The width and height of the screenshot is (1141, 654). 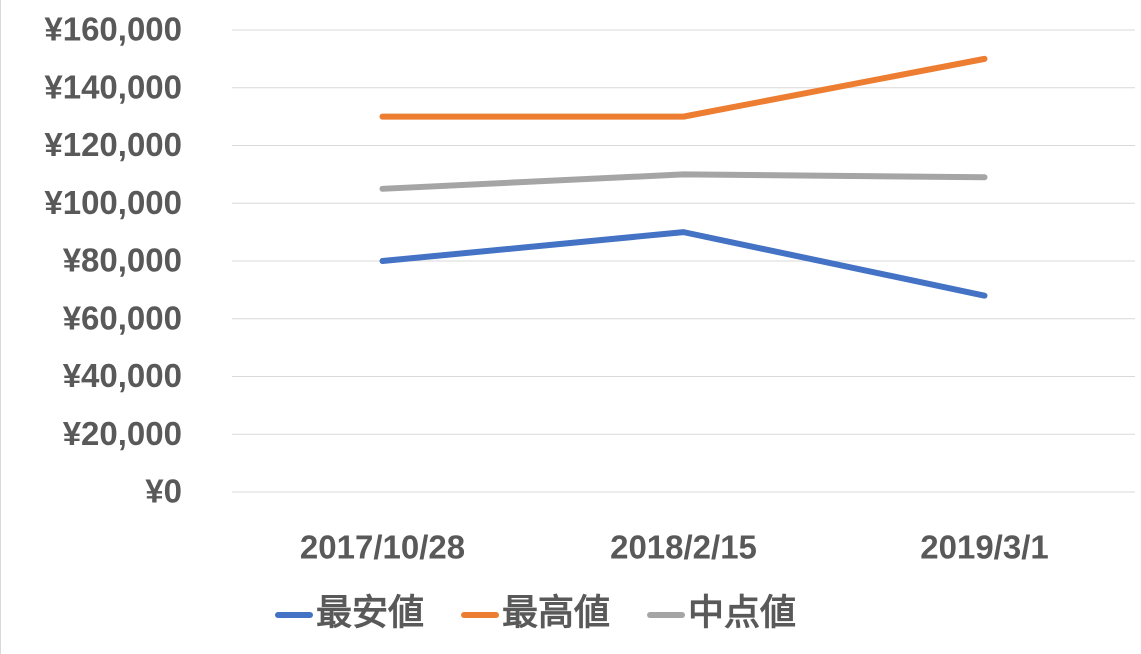 I want to click on x-tick-label: 2019/3/1, so click(x=984, y=547).